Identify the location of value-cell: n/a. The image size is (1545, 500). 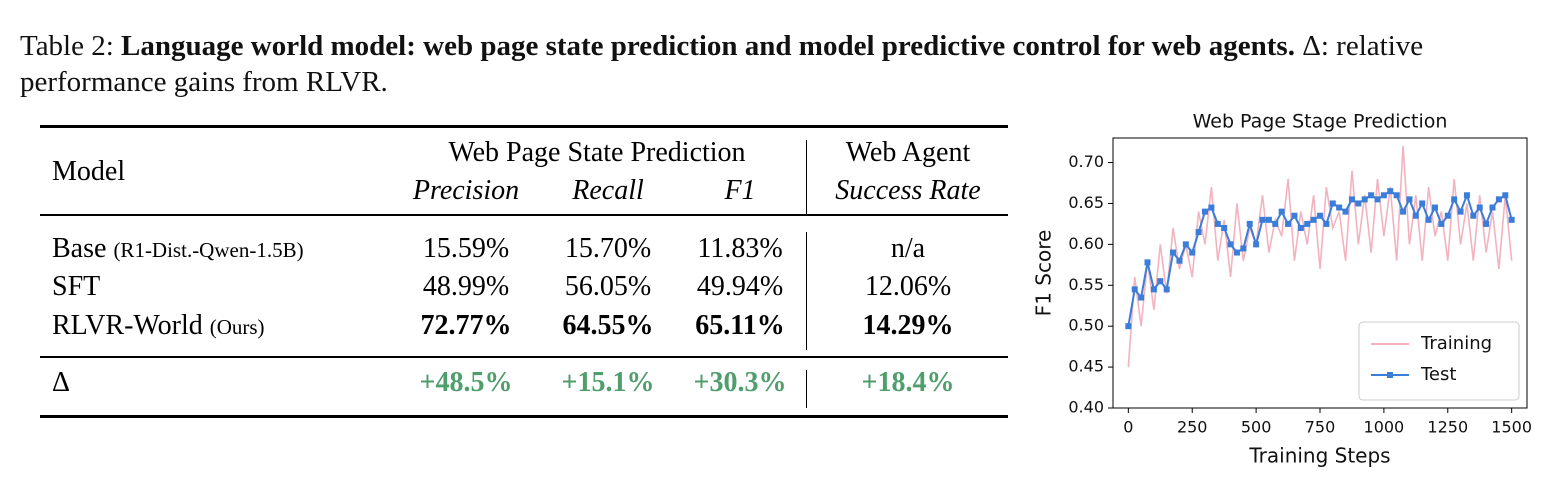
(908, 248).